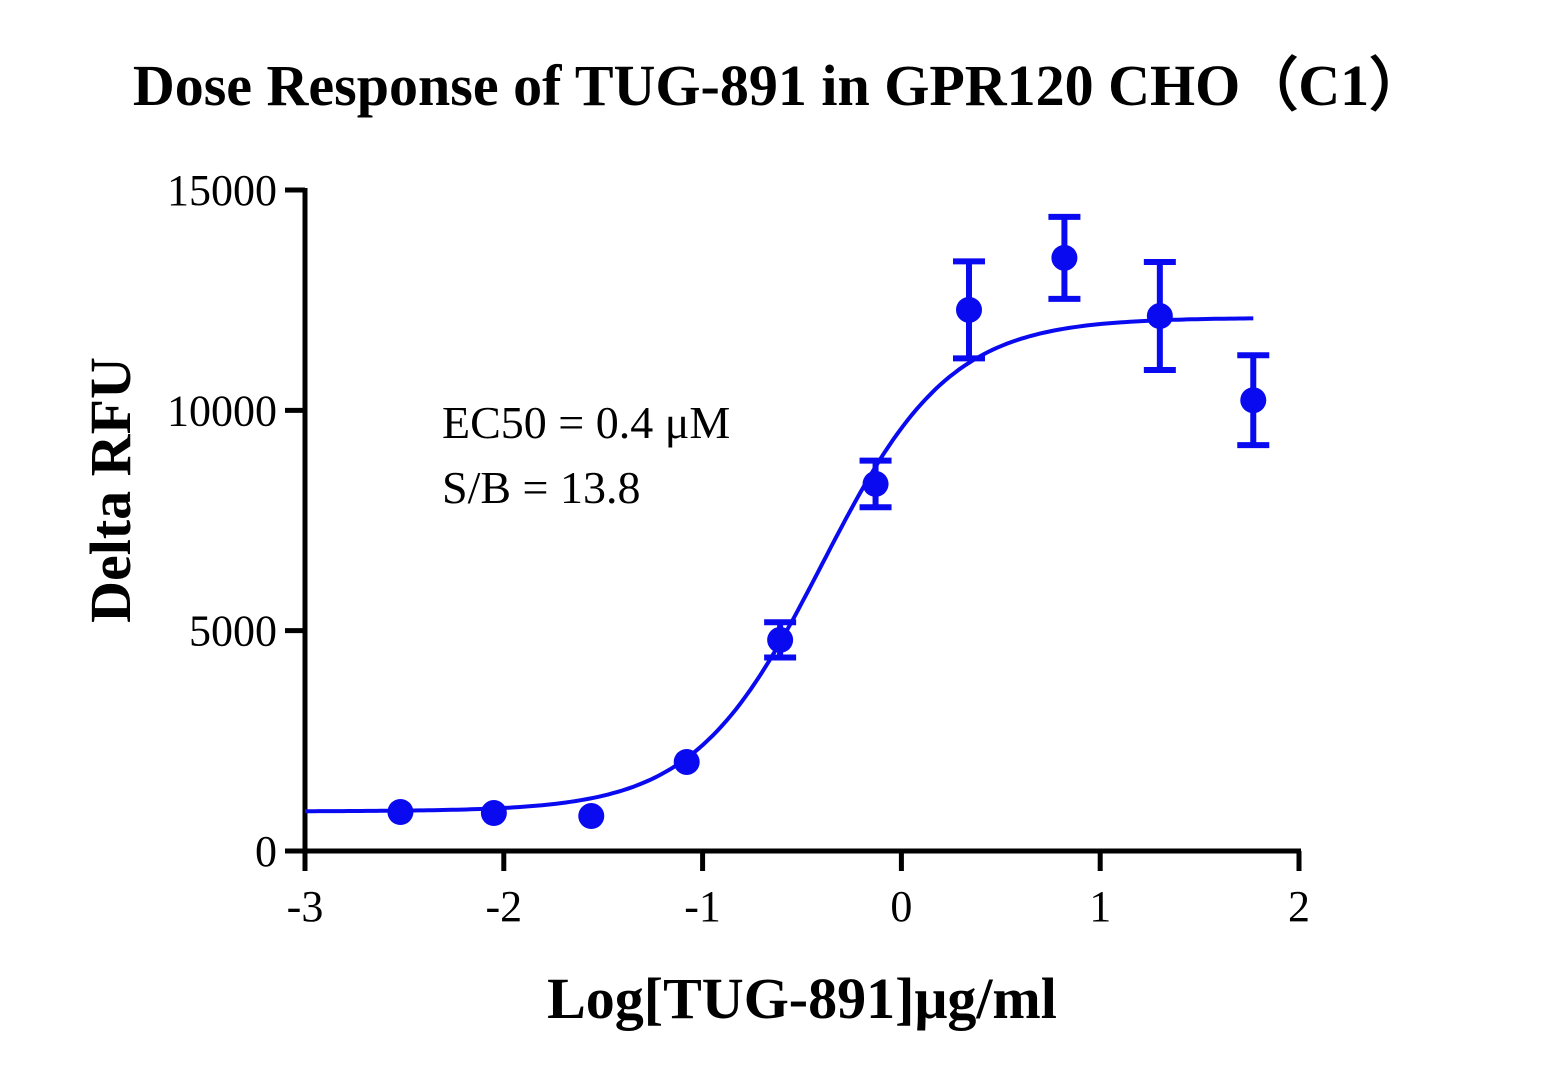 This screenshot has width=1559, height=1080. What do you see at coordinates (1100, 906) in the screenshot?
I see `x-tick-label: 1` at bounding box center [1100, 906].